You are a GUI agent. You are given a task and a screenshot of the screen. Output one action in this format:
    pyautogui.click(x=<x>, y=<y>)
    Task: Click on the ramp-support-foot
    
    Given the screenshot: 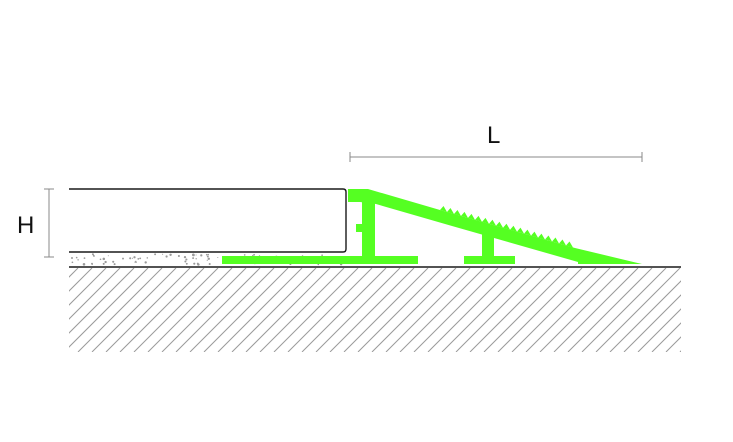 What is the action you would take?
    pyautogui.click(x=489, y=260)
    